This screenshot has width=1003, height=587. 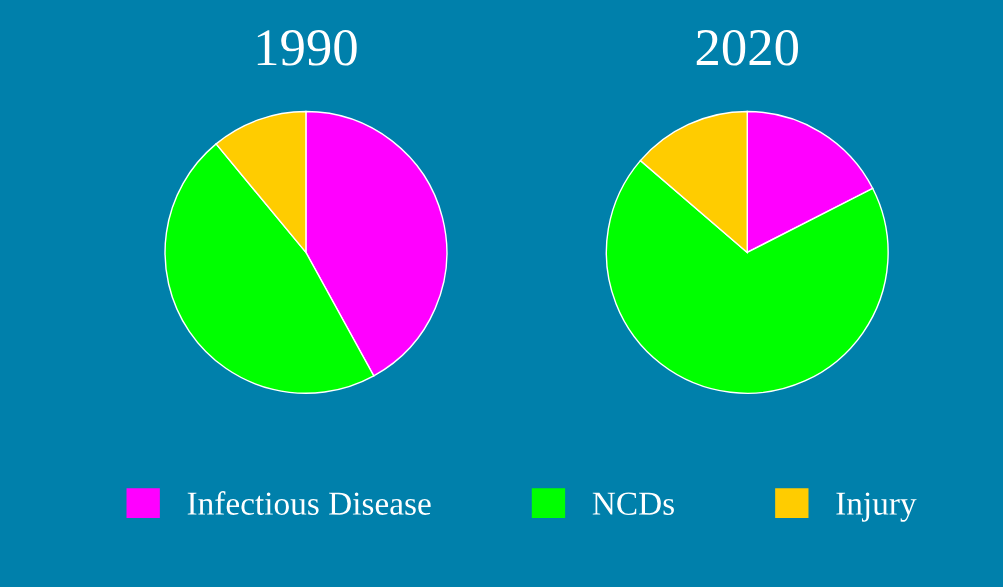 What do you see at coordinates (309, 503) in the screenshot?
I see `legend-label: Infectious Disease` at bounding box center [309, 503].